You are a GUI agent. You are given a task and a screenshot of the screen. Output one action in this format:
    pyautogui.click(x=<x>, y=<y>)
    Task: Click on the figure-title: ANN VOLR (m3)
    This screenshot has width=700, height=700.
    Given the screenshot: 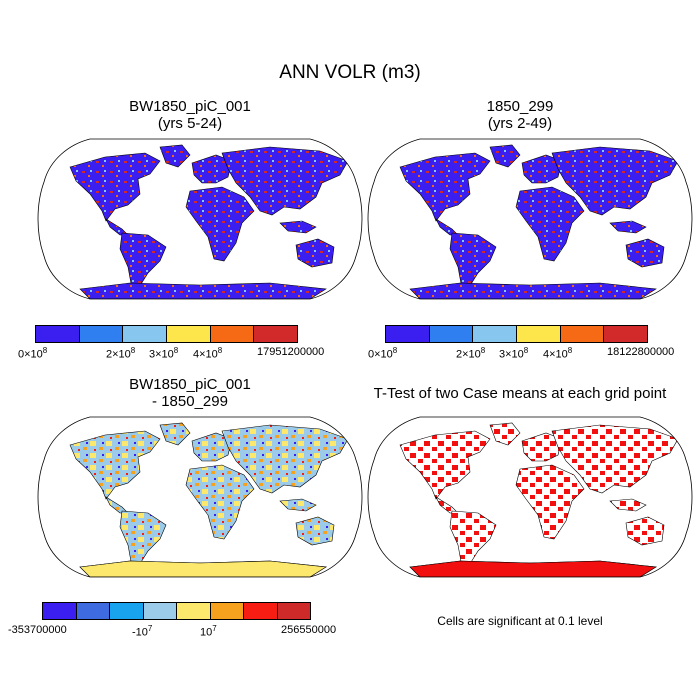 What is the action you would take?
    pyautogui.click(x=350, y=72)
    